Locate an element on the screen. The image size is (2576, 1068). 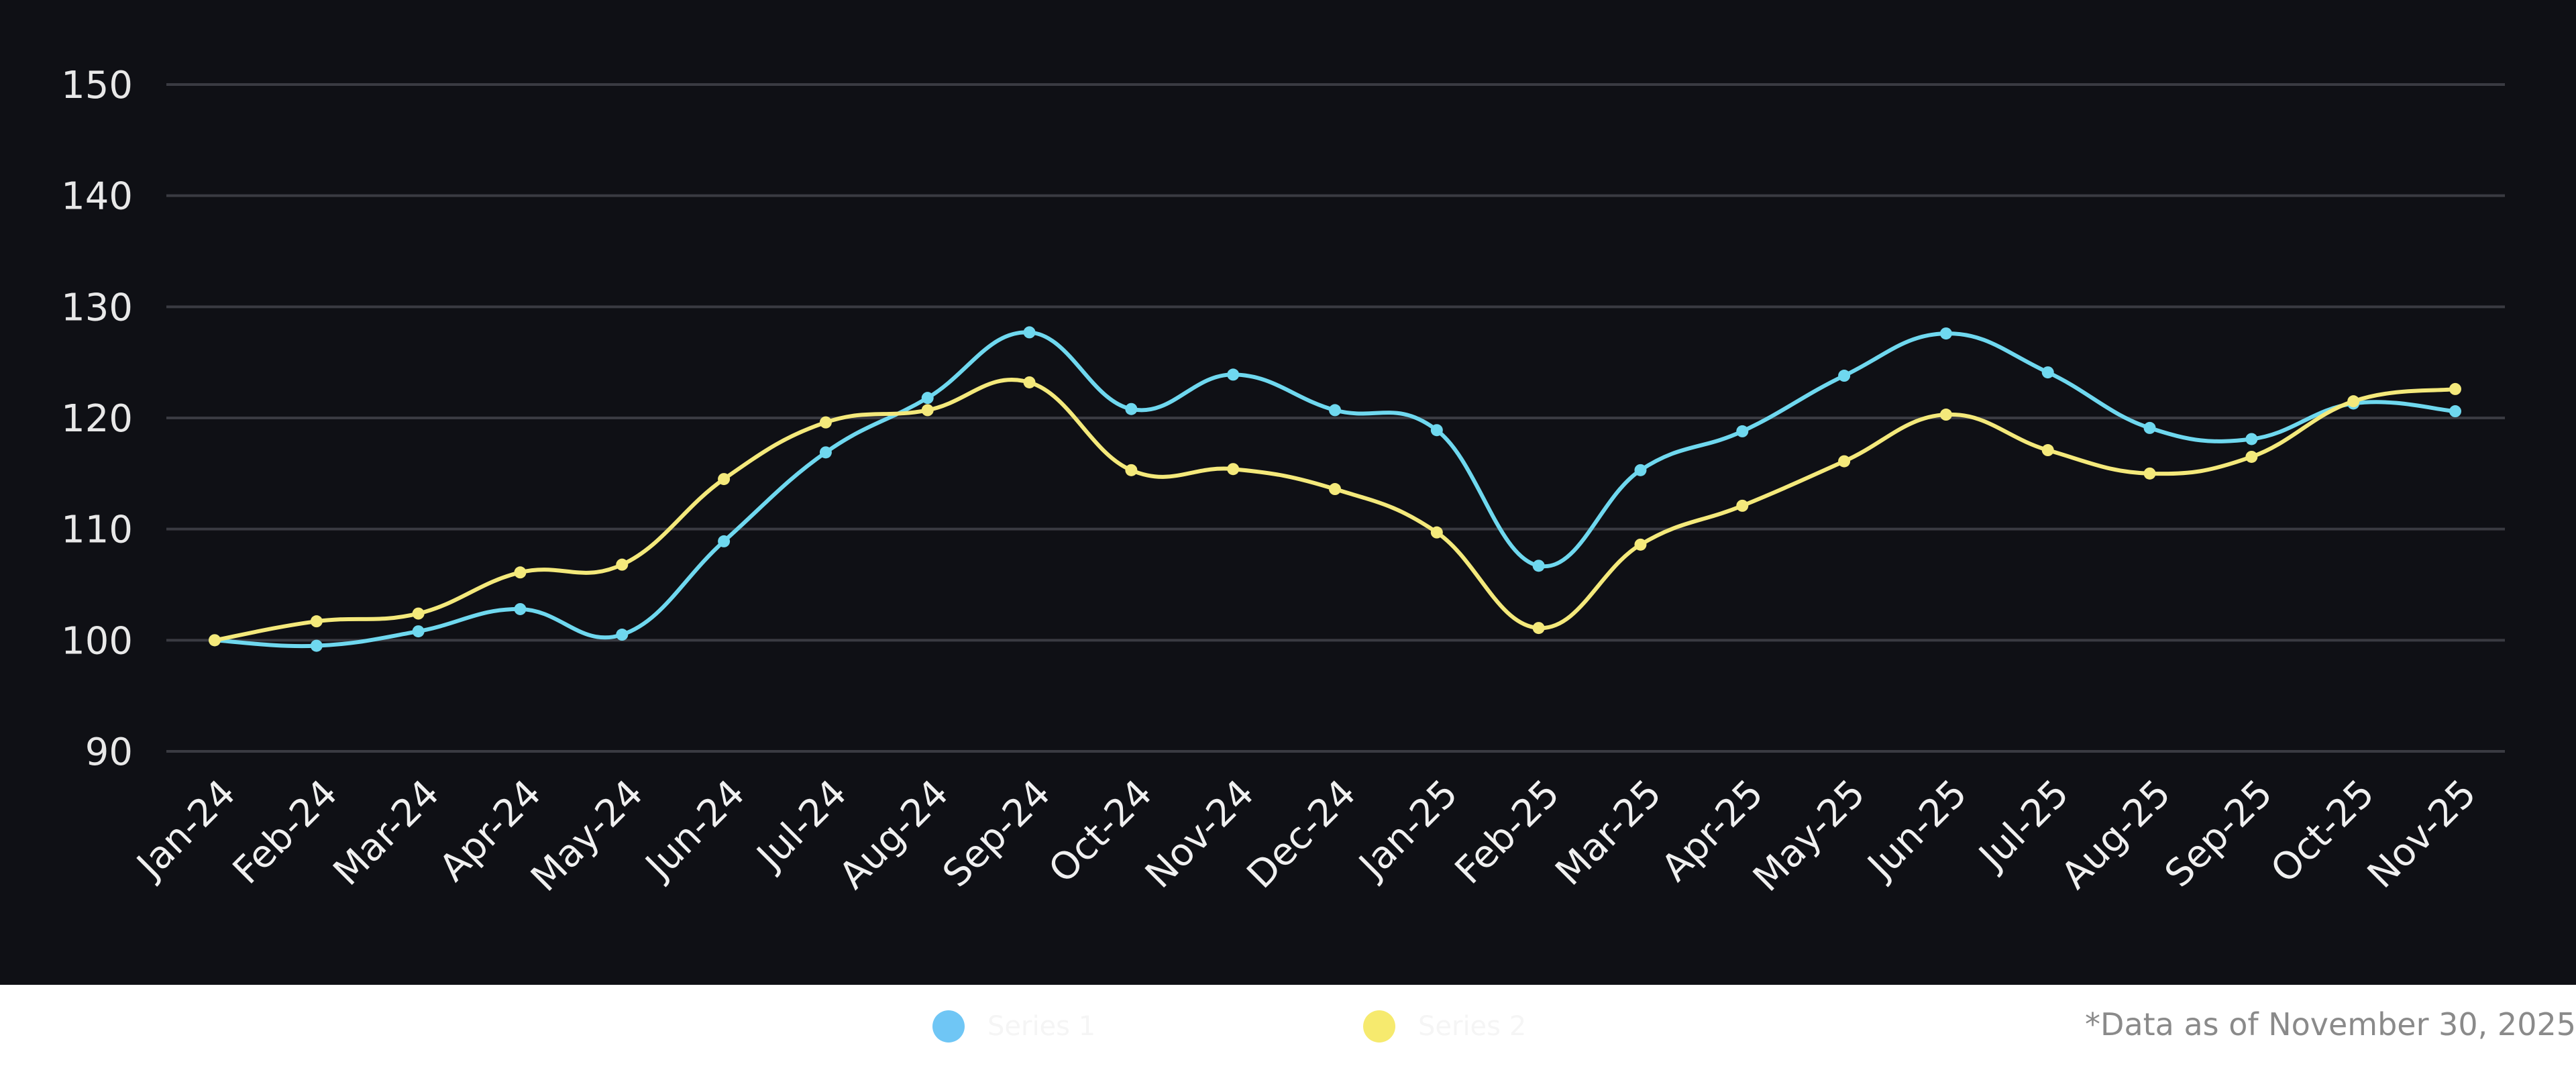
x-tick-label: May-25 is located at coordinates (1809, 835).